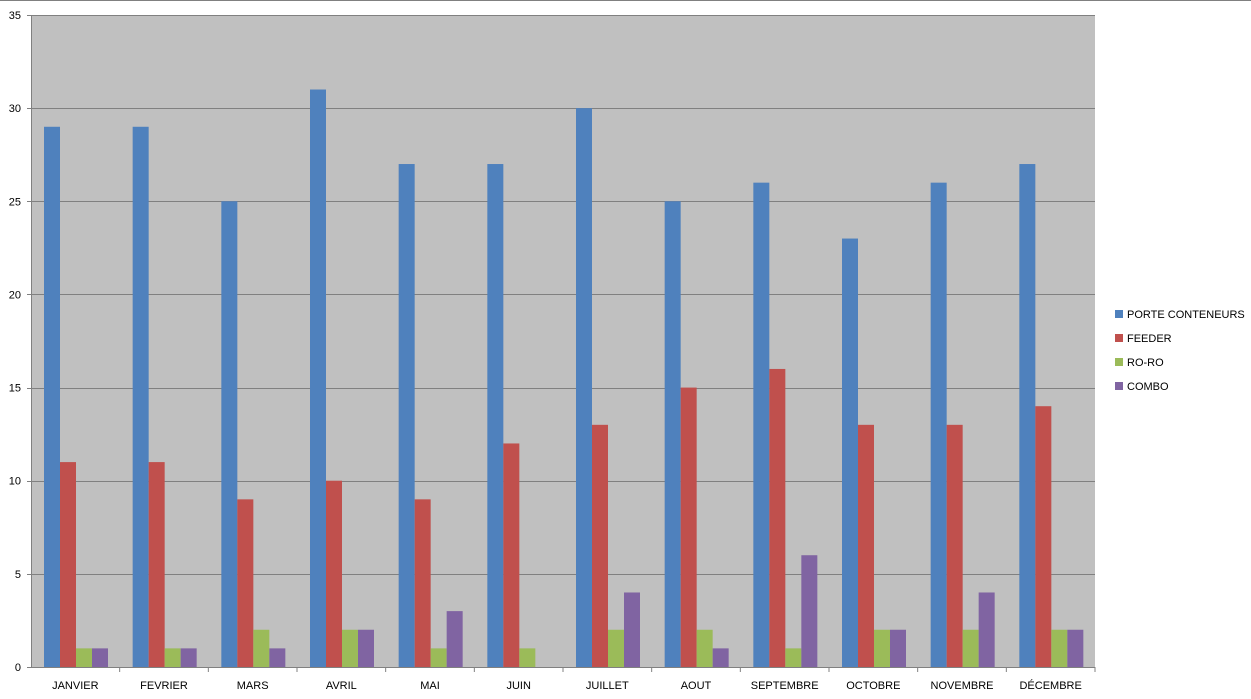 The height and width of the screenshot is (699, 1251). What do you see at coordinates (438, 657) in the screenshot?
I see `bar-ro-ro-mai` at bounding box center [438, 657].